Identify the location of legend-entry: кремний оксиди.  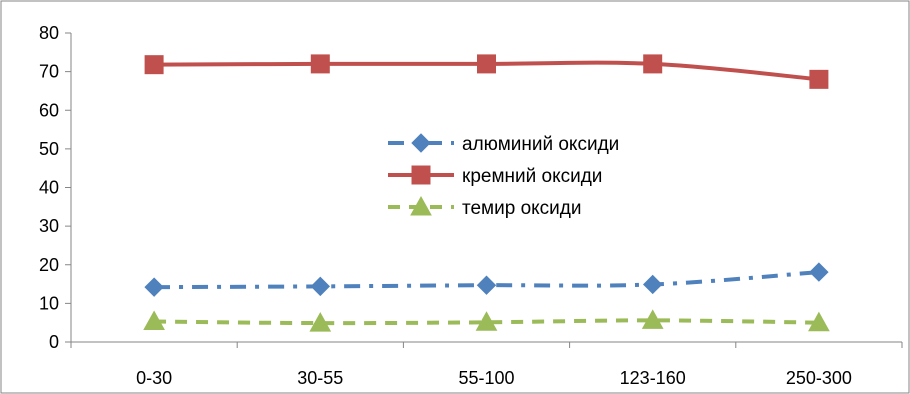
(495, 176).